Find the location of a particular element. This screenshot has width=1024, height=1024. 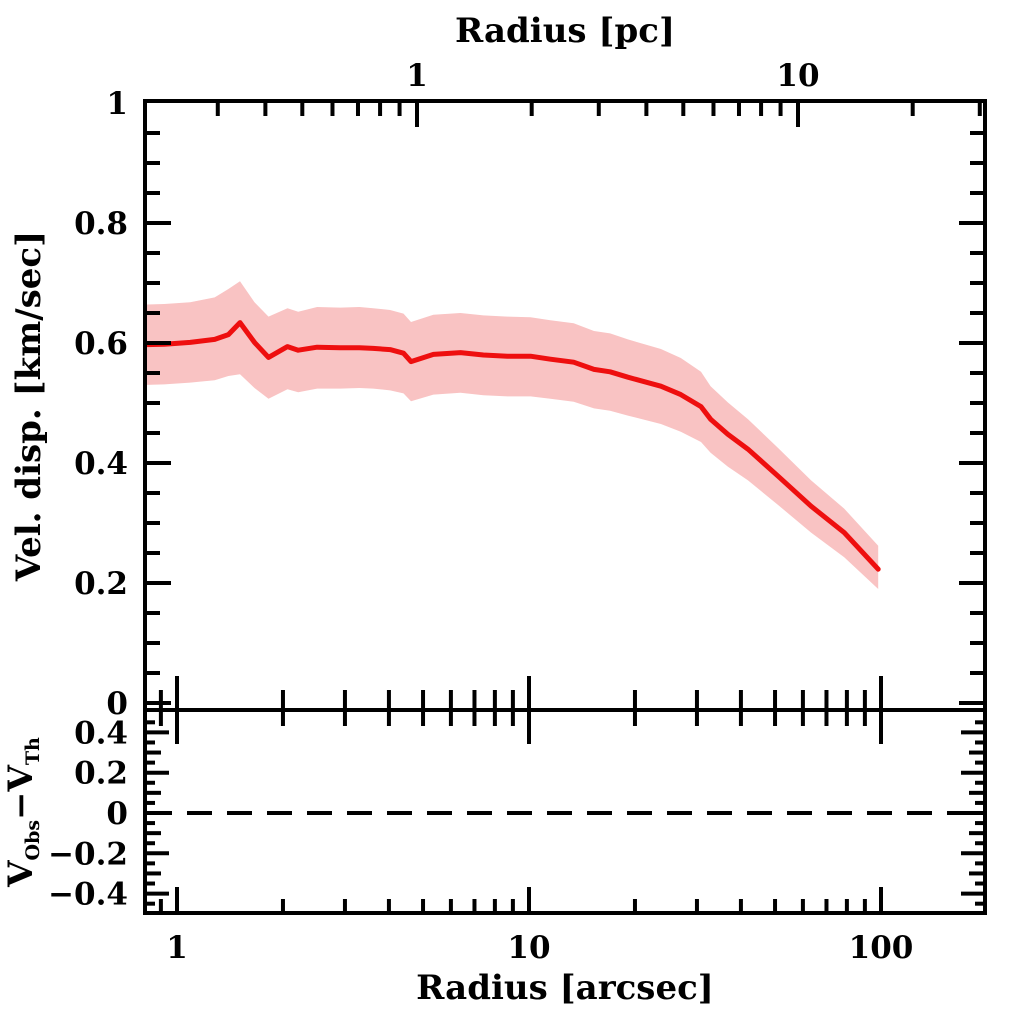

main-y-axis-title: Vel. disp. [km/sec] is located at coordinates (29, 406).